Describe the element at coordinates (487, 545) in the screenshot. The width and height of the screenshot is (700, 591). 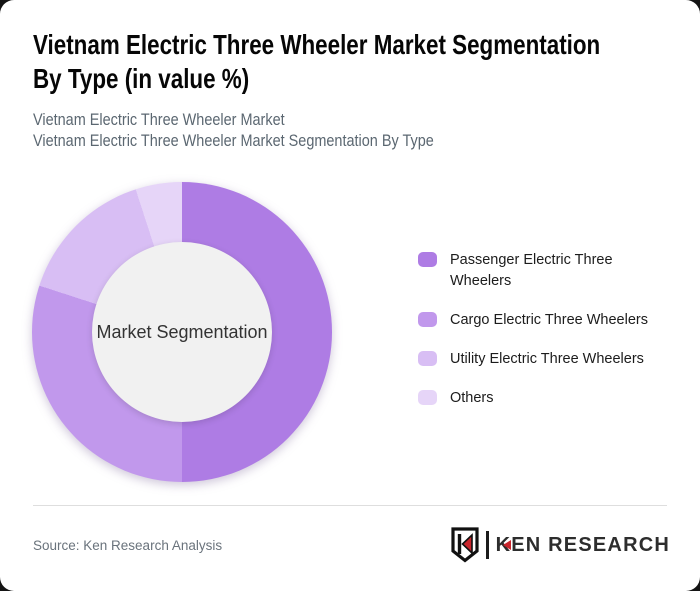
I see `logo-separator` at that location.